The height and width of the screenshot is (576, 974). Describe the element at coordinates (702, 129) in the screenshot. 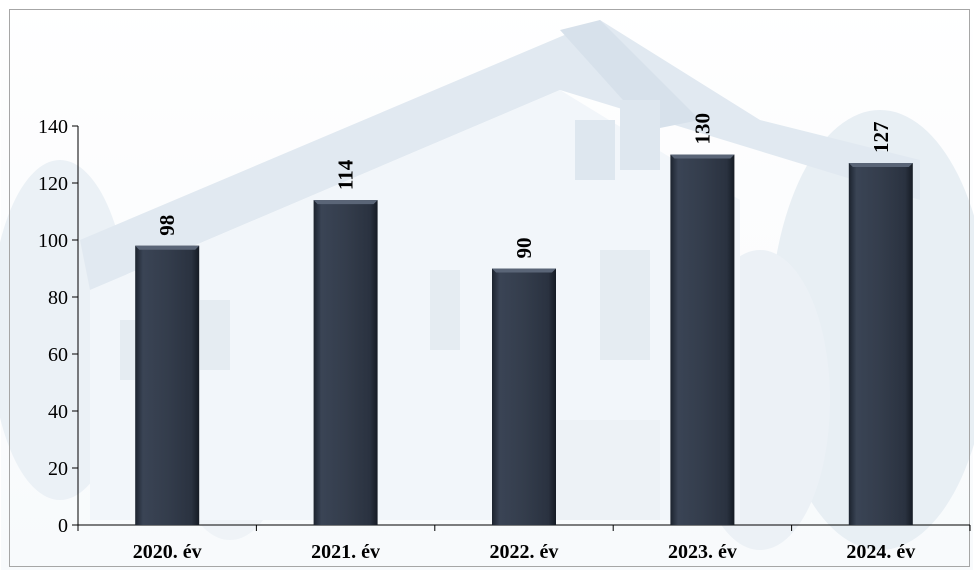

I see `data-label: 130` at that location.